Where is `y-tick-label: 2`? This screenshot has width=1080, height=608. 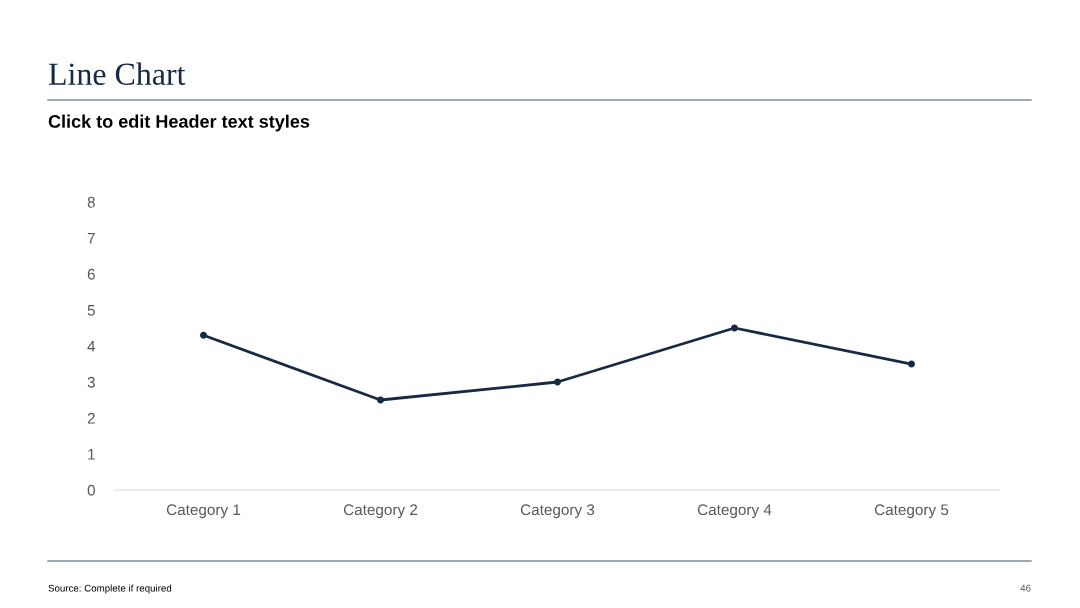
y-tick-label: 2 is located at coordinates (91, 418).